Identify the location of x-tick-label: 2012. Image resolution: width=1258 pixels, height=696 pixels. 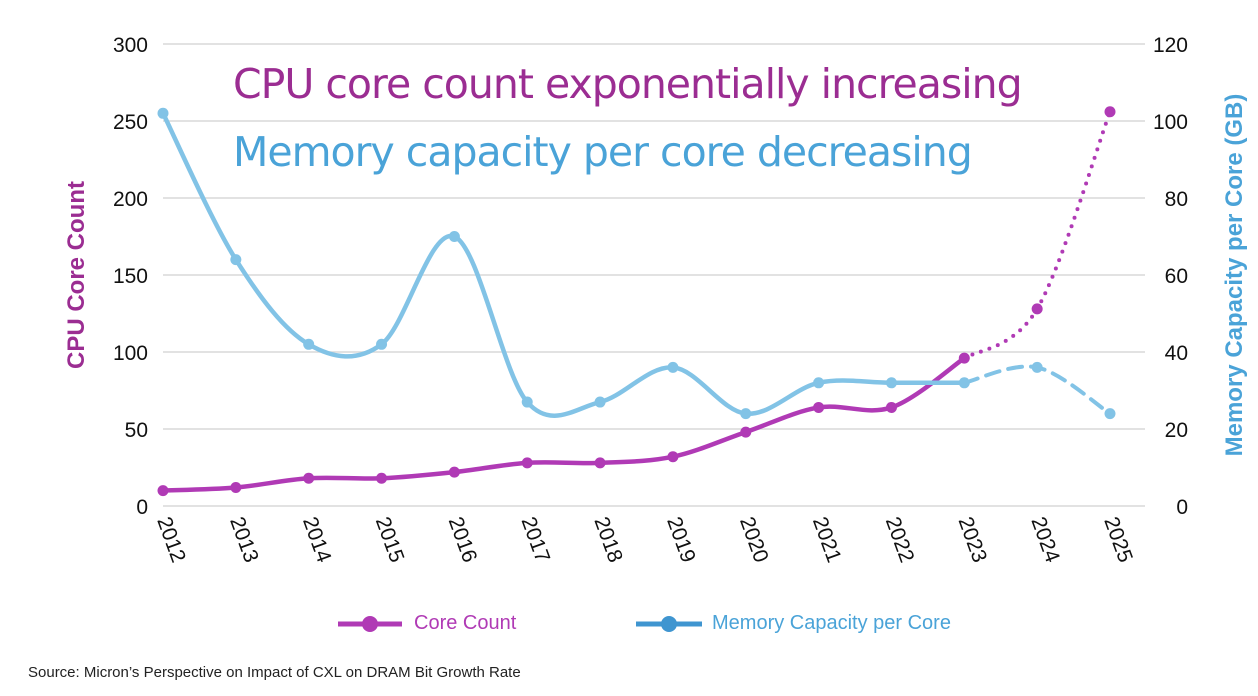
(171, 540).